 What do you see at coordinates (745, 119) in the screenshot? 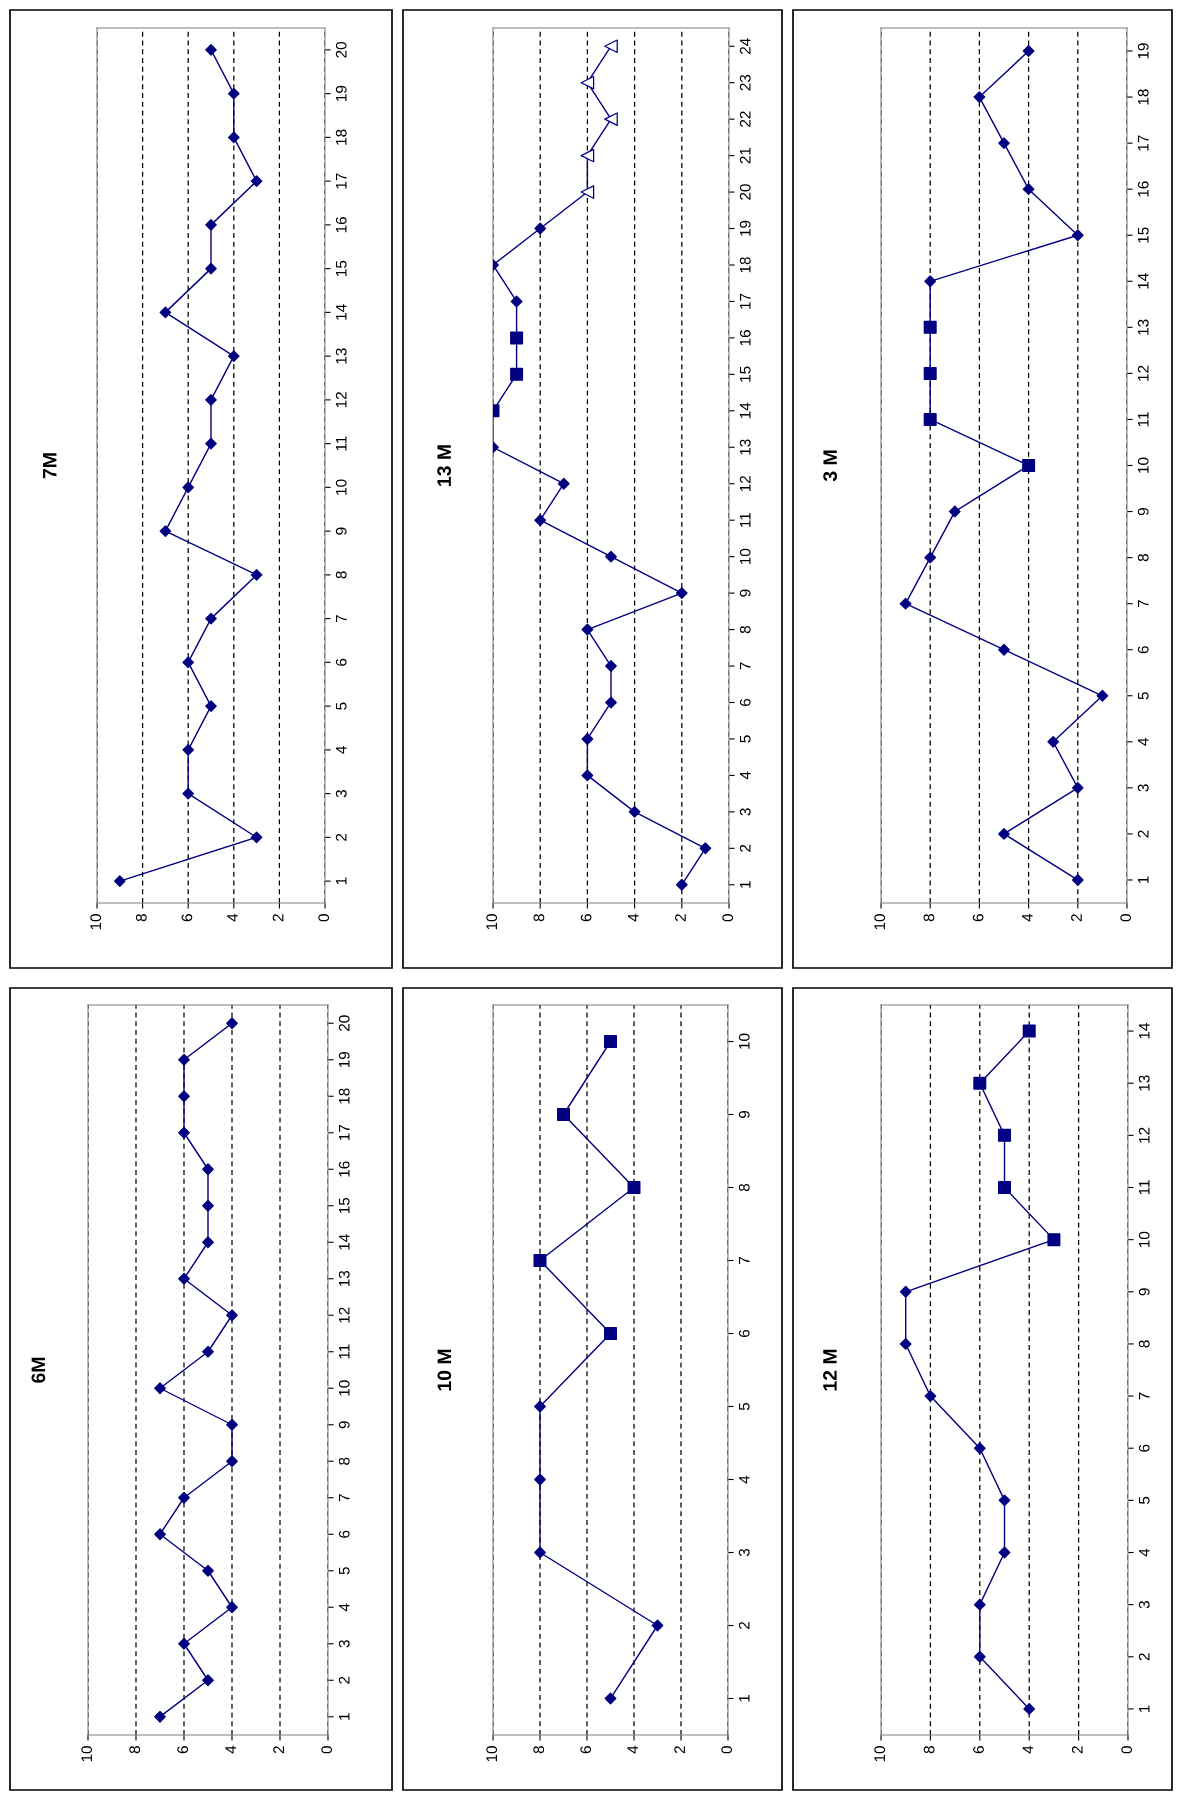
I see `y-tick-label: 22` at bounding box center [745, 119].